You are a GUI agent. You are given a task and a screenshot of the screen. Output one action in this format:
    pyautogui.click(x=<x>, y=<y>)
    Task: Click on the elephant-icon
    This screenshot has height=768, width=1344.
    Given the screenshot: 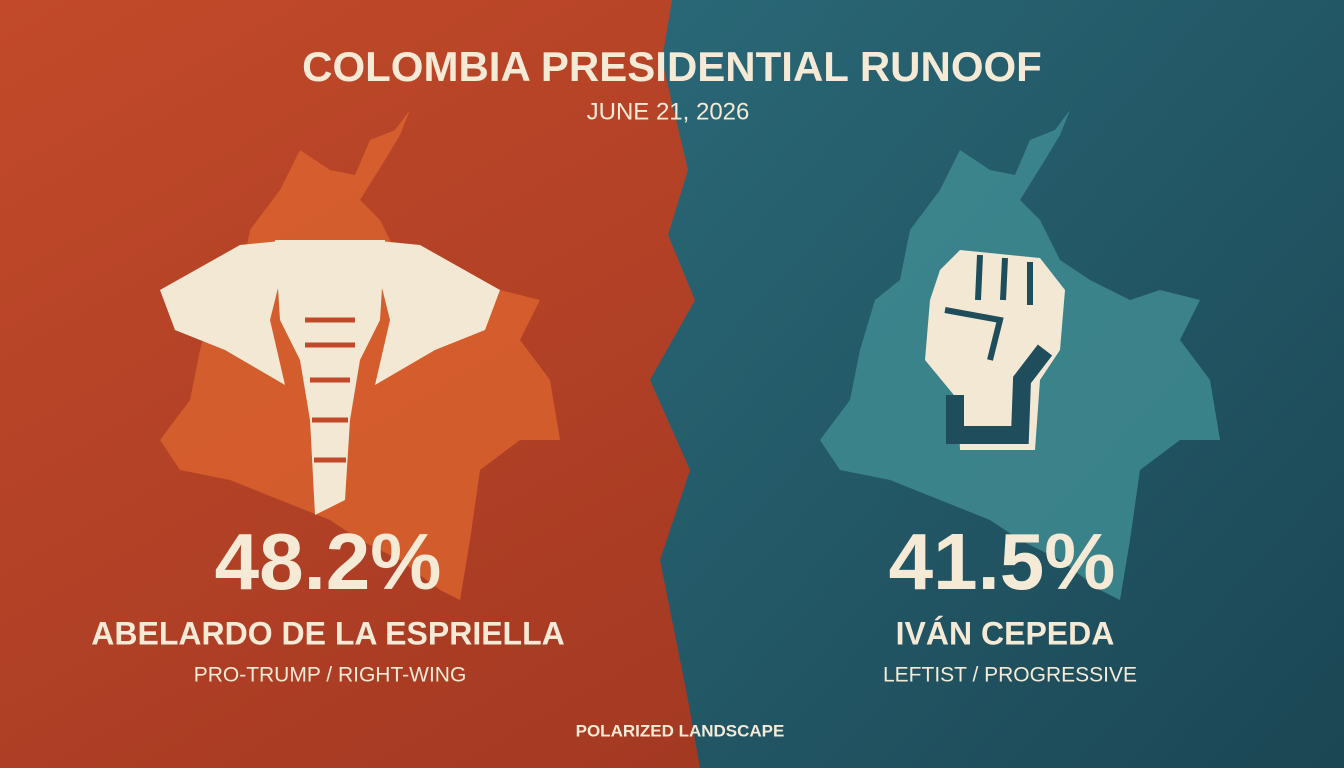 What is the action you would take?
    pyautogui.click(x=330, y=377)
    